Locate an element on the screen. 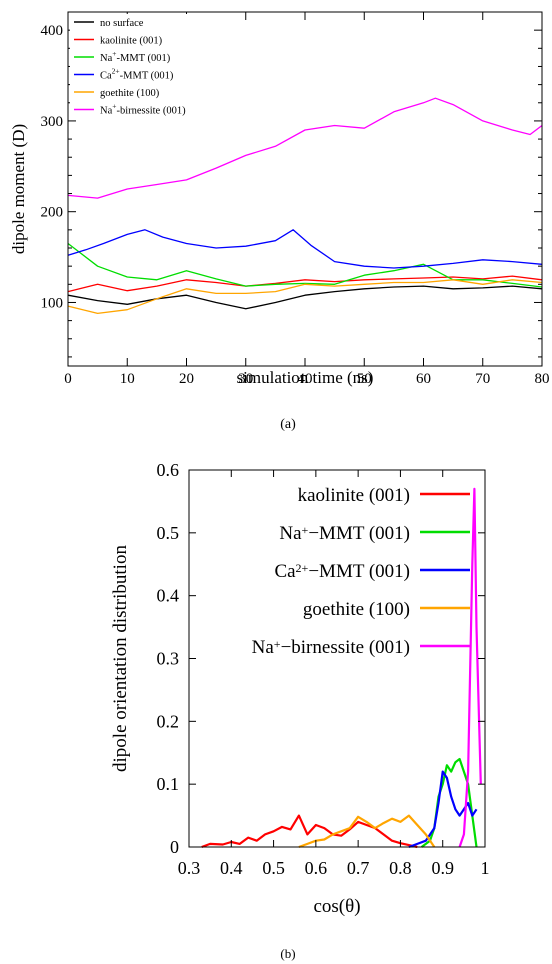 The image size is (552, 964). x-tick-label-b: 0.7 is located at coordinates (358, 868).